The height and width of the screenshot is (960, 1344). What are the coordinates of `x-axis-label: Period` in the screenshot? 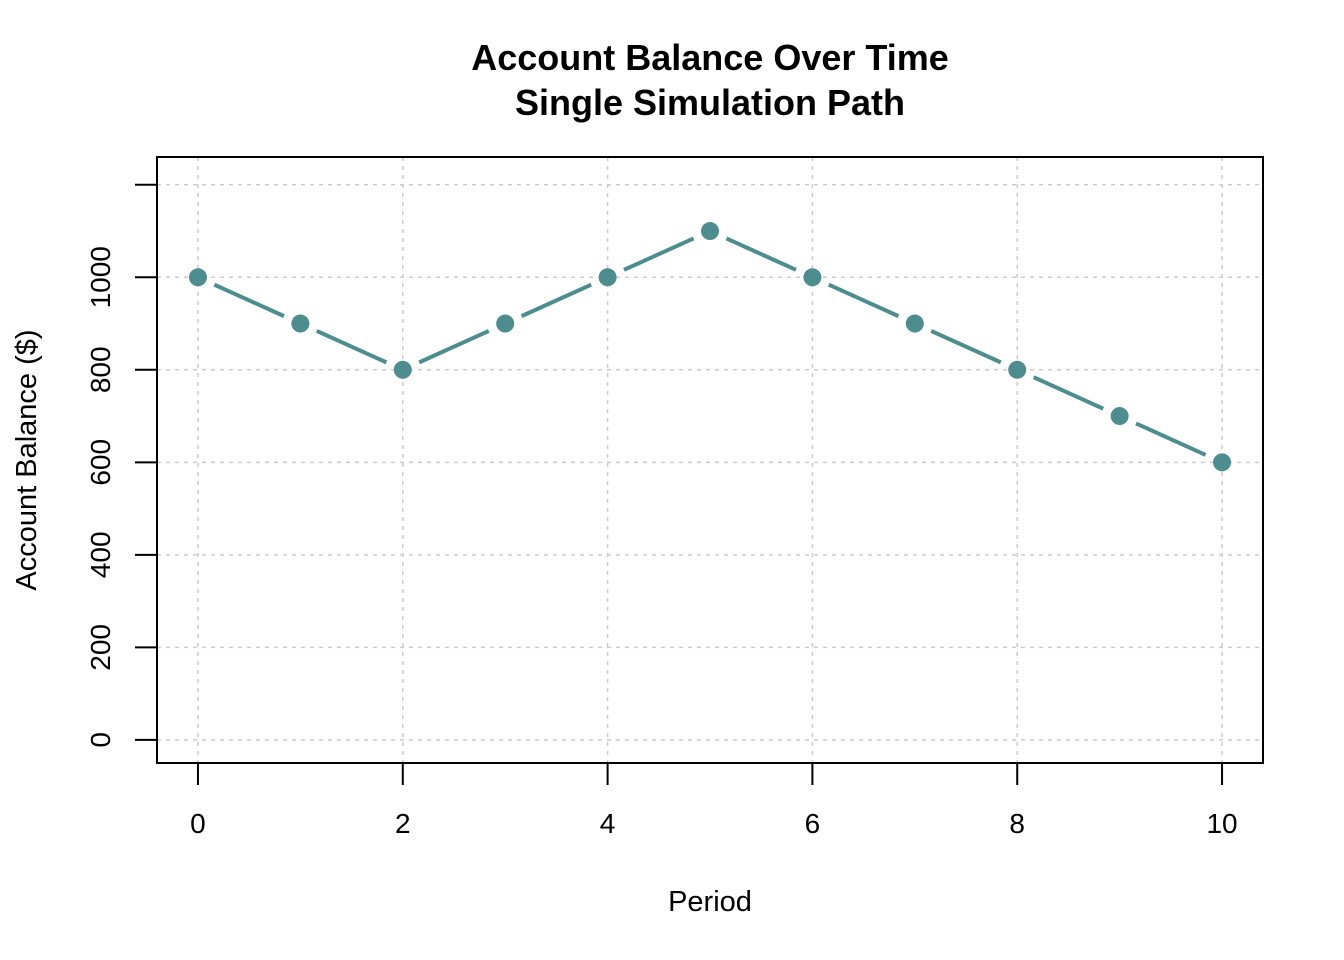 It's located at (710, 902).